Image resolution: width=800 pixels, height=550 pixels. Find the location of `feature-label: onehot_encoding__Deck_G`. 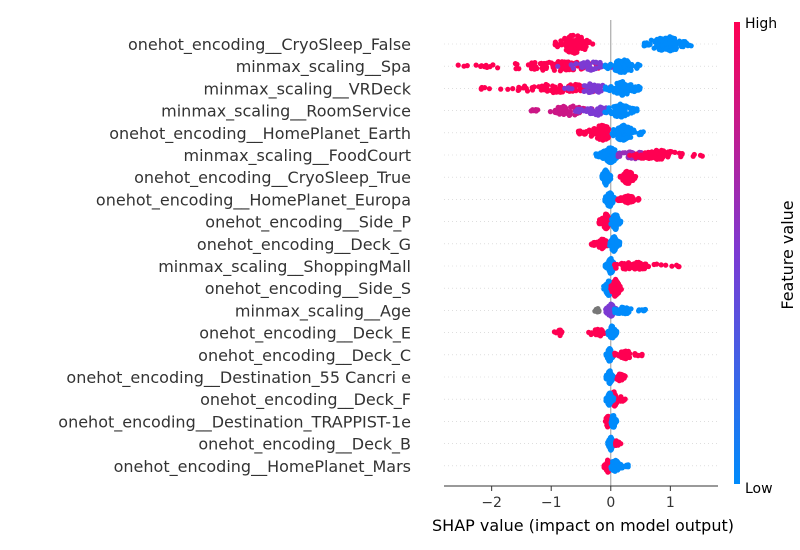

feature-label: onehot_encoding__Deck_G is located at coordinates (304, 245).